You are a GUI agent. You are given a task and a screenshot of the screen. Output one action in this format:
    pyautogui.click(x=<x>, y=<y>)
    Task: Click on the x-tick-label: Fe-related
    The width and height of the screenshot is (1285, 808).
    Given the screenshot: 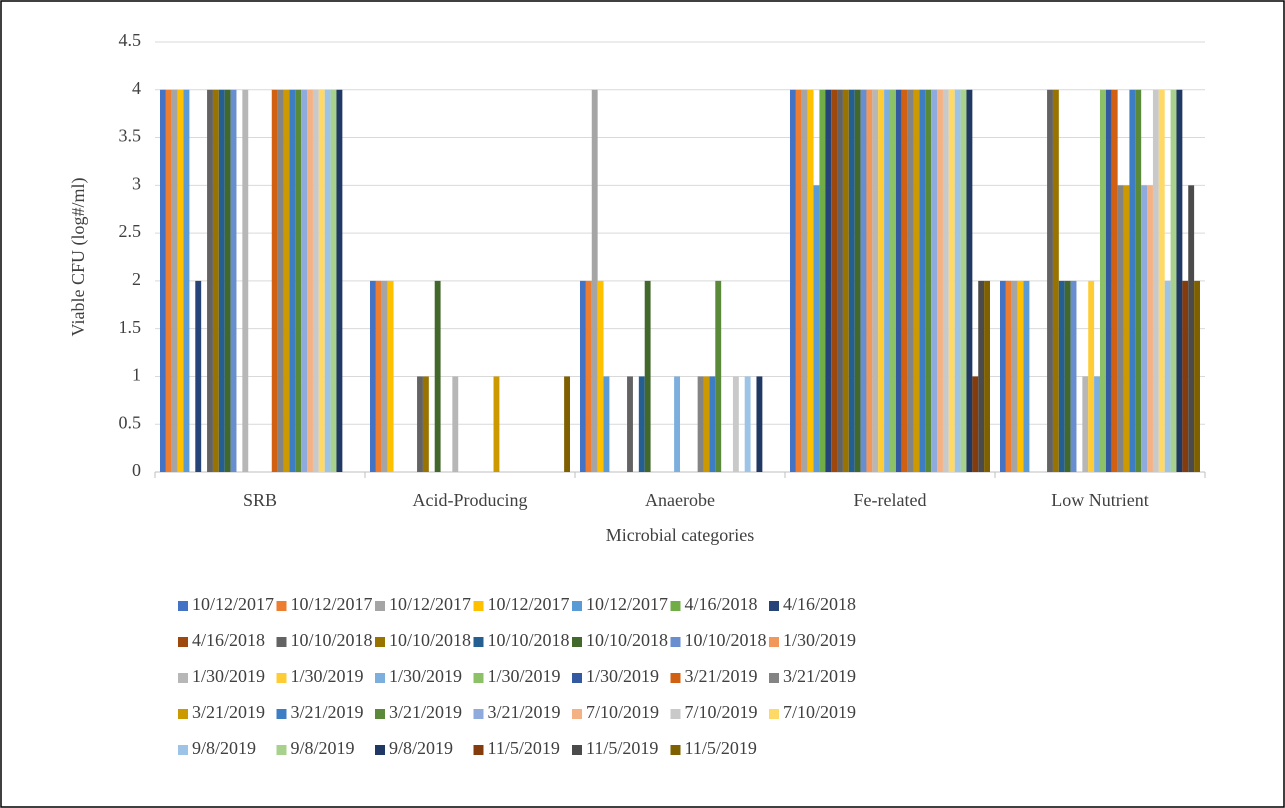 What is the action you would take?
    pyautogui.click(x=890, y=500)
    